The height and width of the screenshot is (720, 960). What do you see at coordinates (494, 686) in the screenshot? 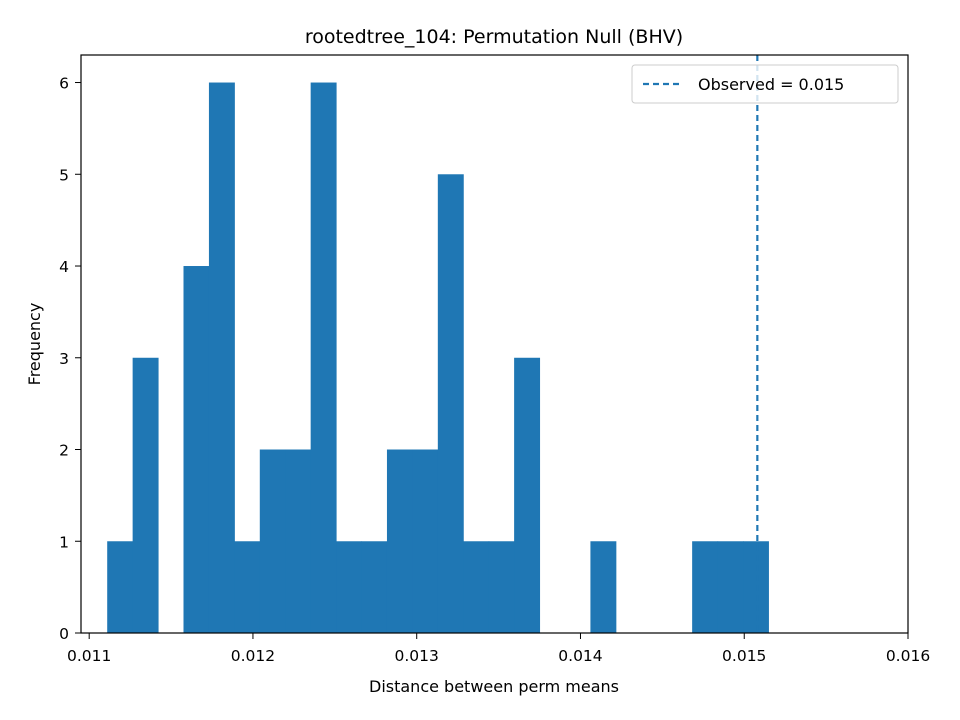
I see `x-axis-label: Distance between perm means` at bounding box center [494, 686].